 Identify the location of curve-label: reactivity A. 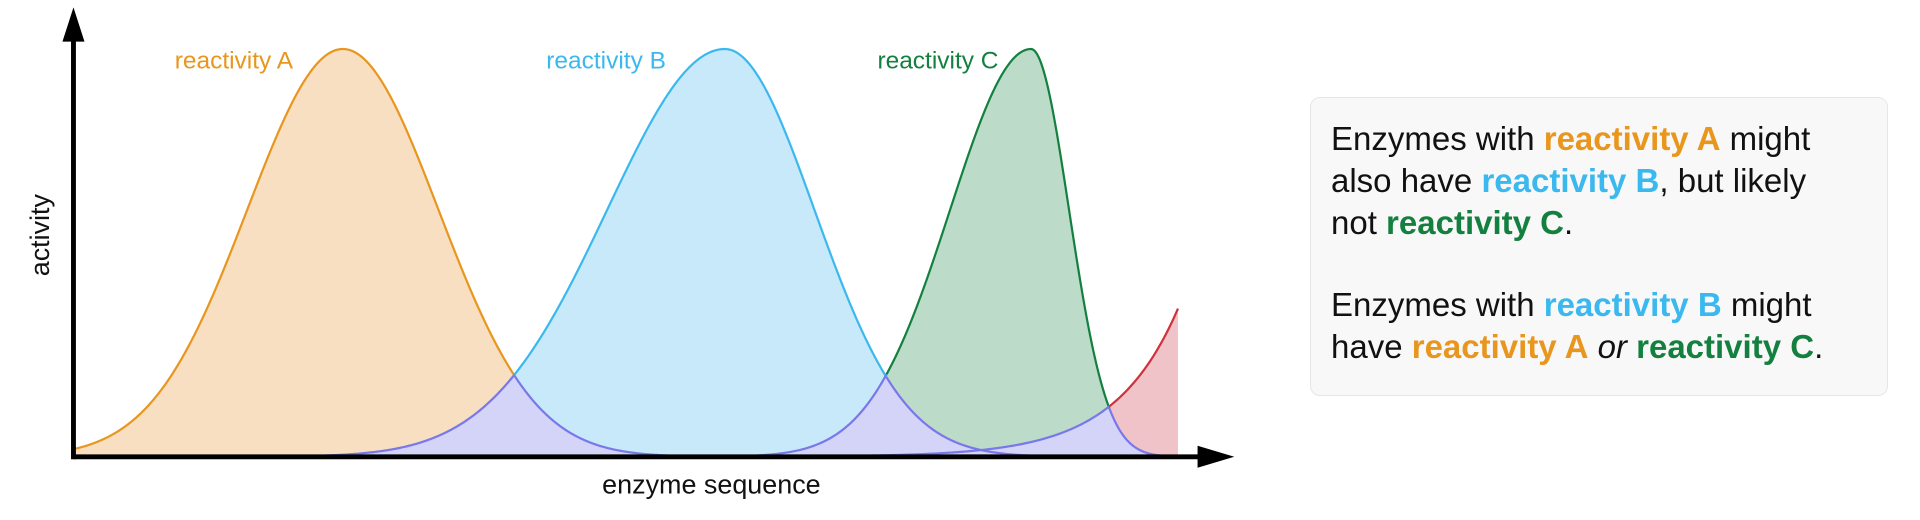
(234, 61).